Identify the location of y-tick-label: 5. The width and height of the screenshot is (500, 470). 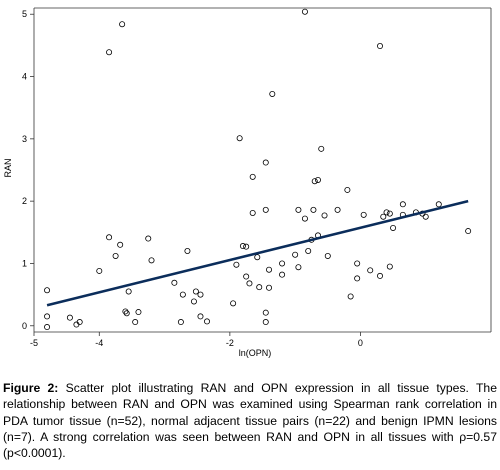
(24, 14).